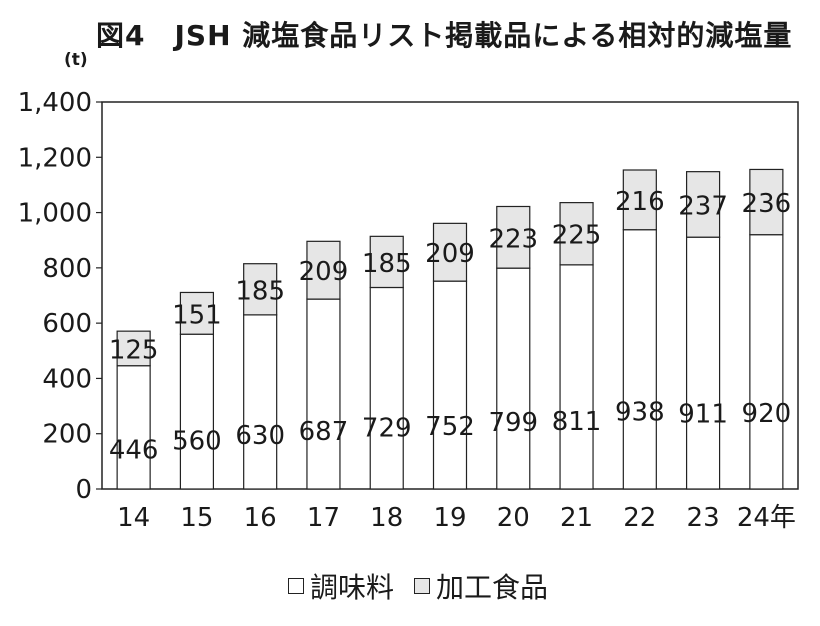 The height and width of the screenshot is (626, 820). I want to click on y-tick-label: 600, so click(67, 324).